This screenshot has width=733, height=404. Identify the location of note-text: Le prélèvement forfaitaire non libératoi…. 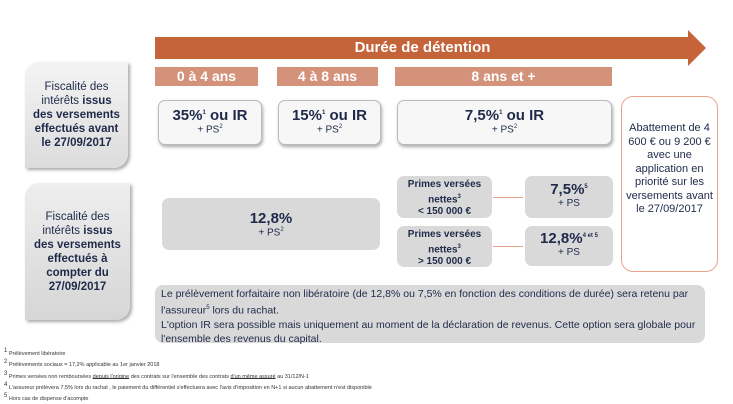
(425, 302).